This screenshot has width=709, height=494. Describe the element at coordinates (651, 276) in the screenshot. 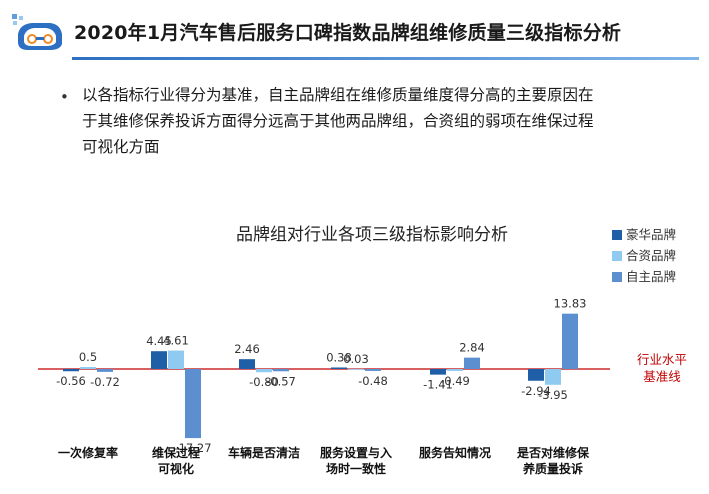

I see `legend-label: 自主品牌` at that location.